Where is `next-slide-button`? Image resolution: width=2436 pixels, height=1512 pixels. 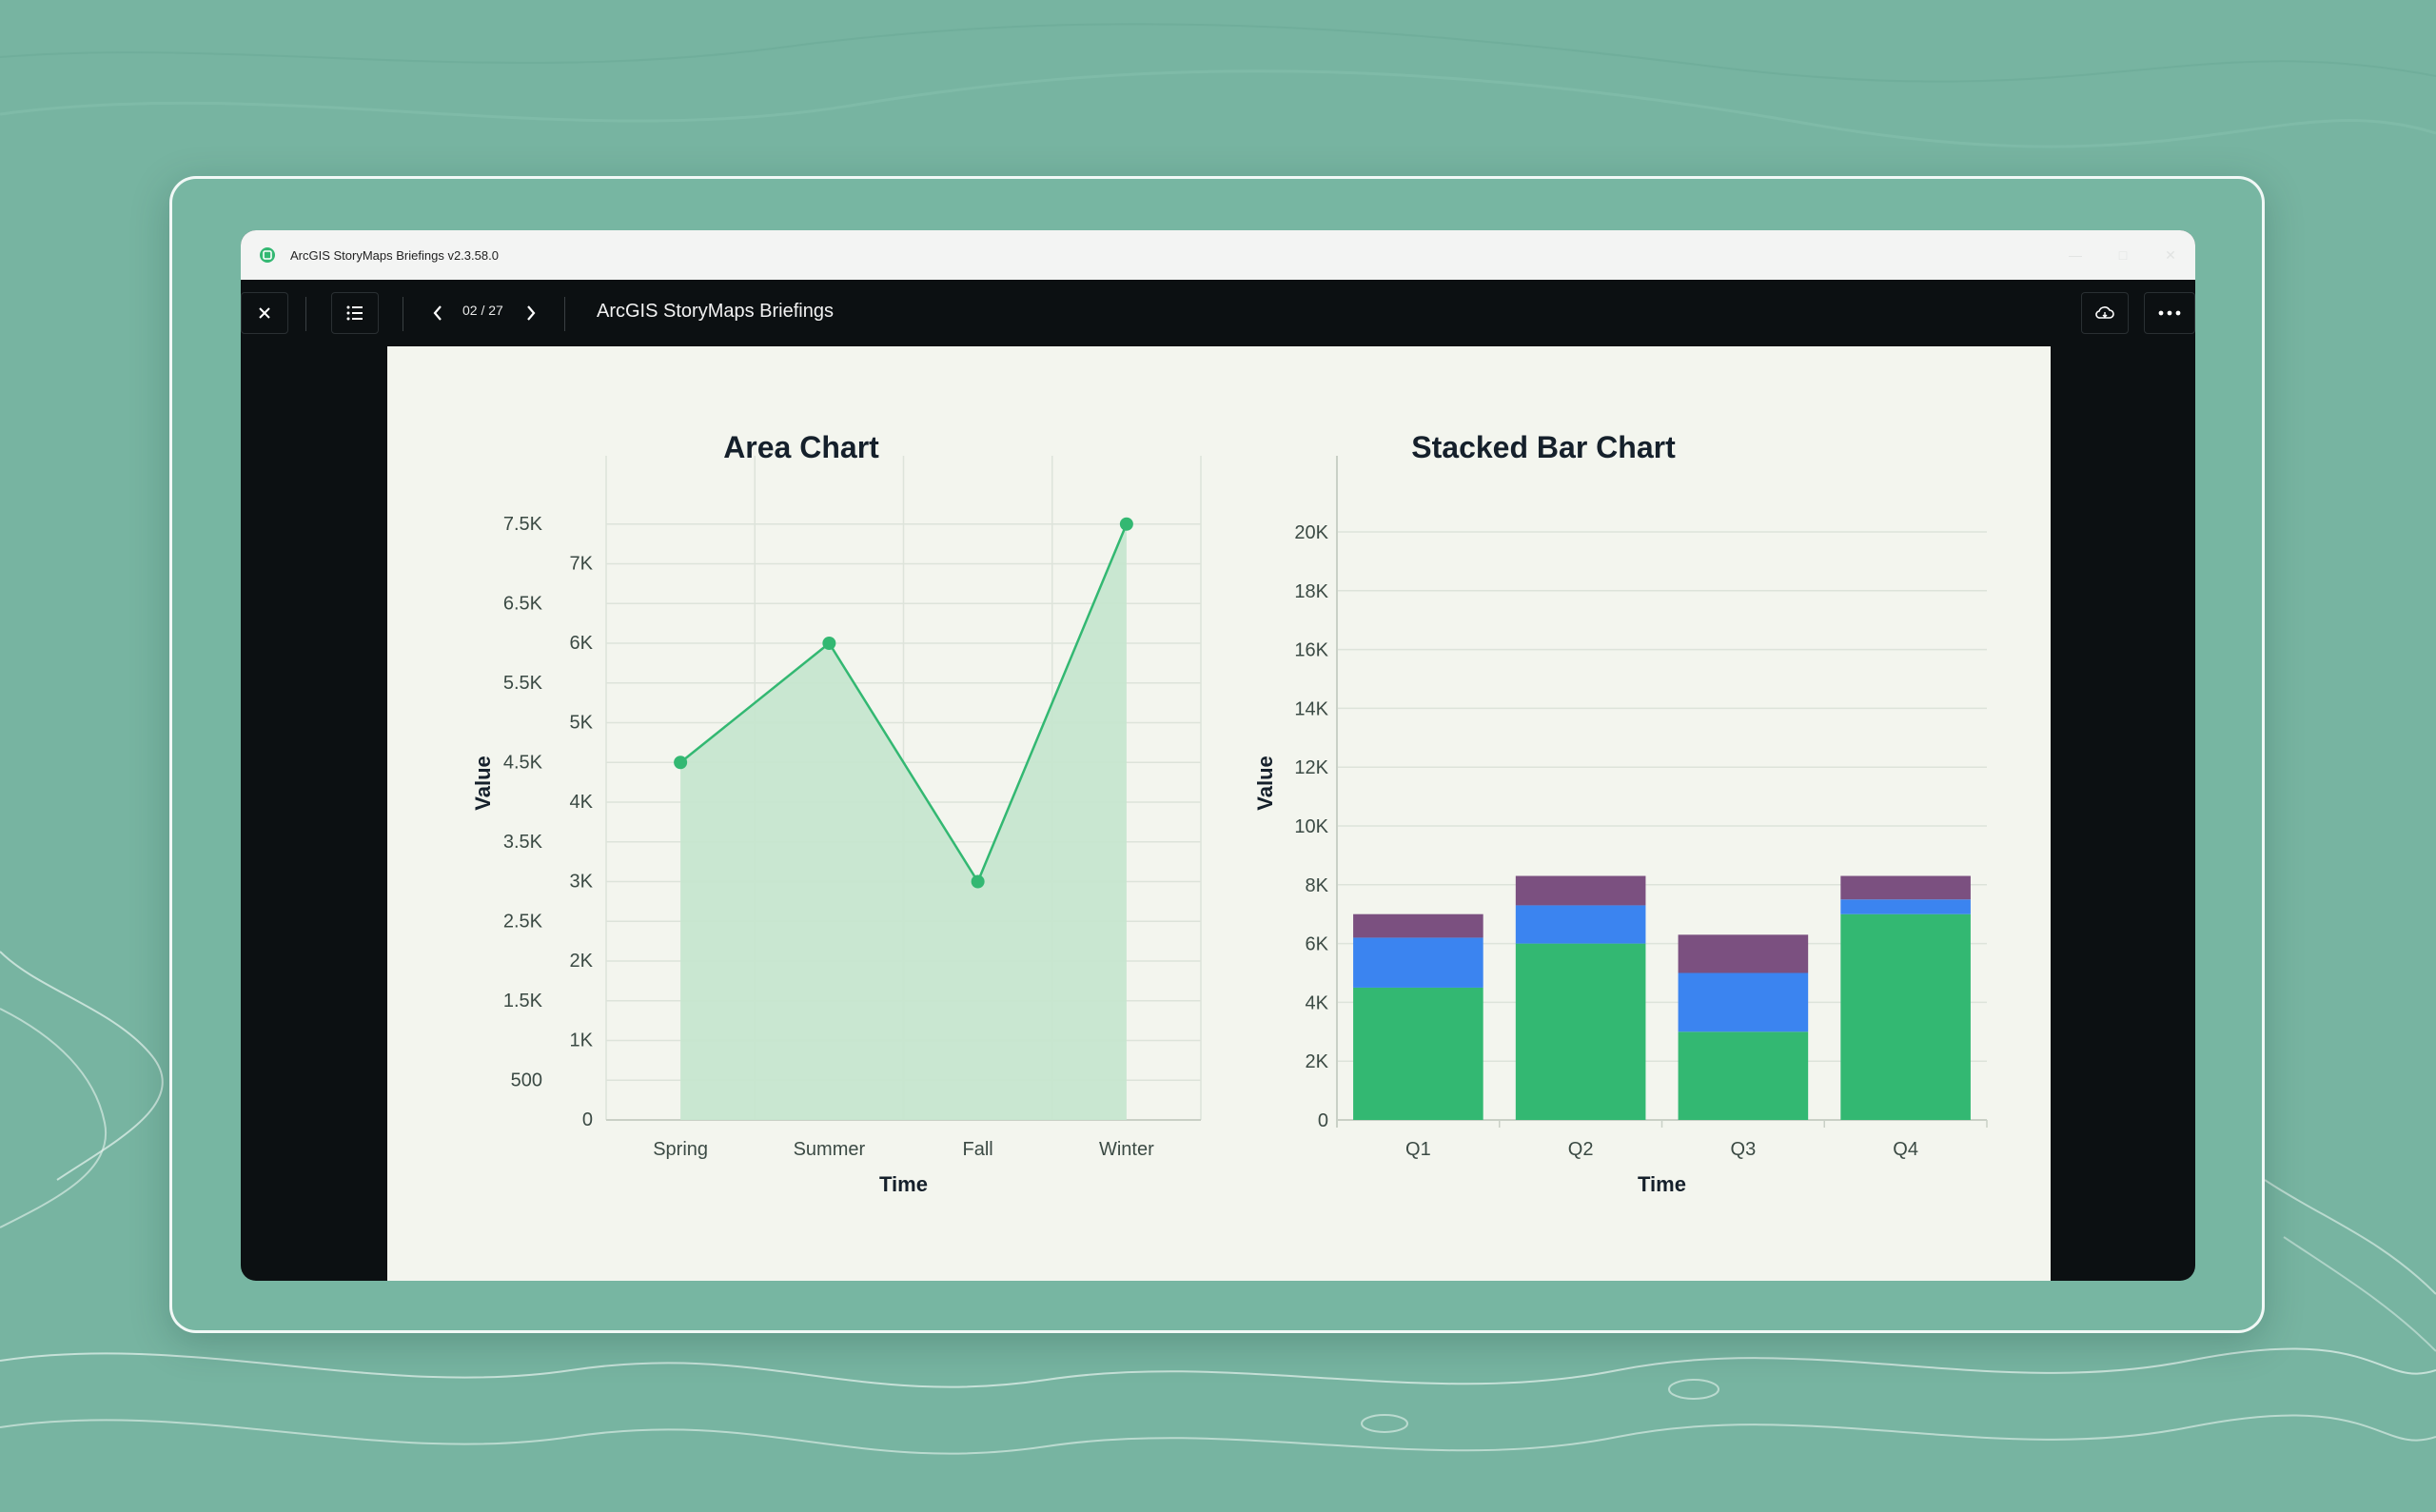
next-slide-button is located at coordinates (531, 313).